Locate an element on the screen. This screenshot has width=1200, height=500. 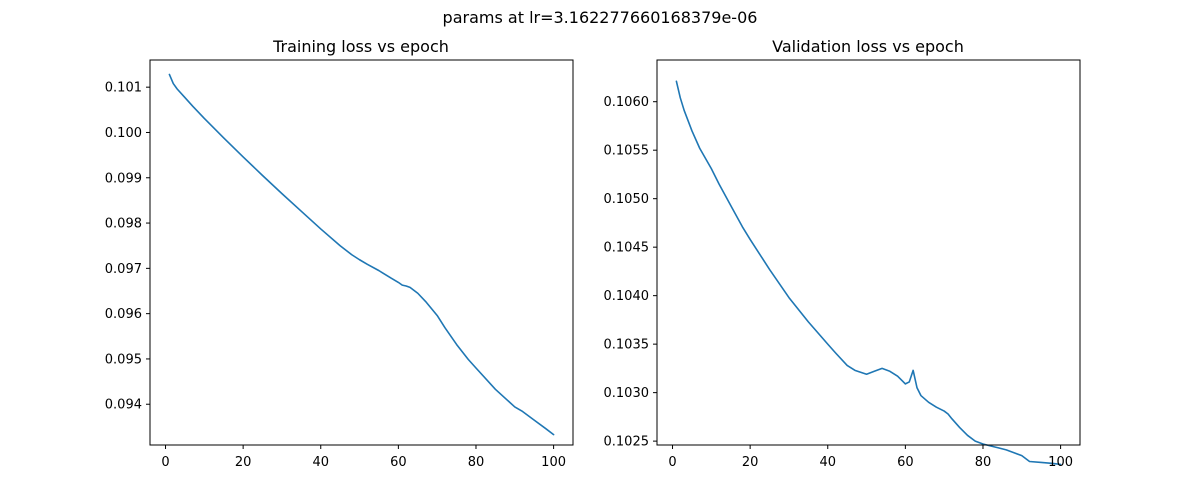
validation-loss-xtick-label: 80 is located at coordinates (983, 462).